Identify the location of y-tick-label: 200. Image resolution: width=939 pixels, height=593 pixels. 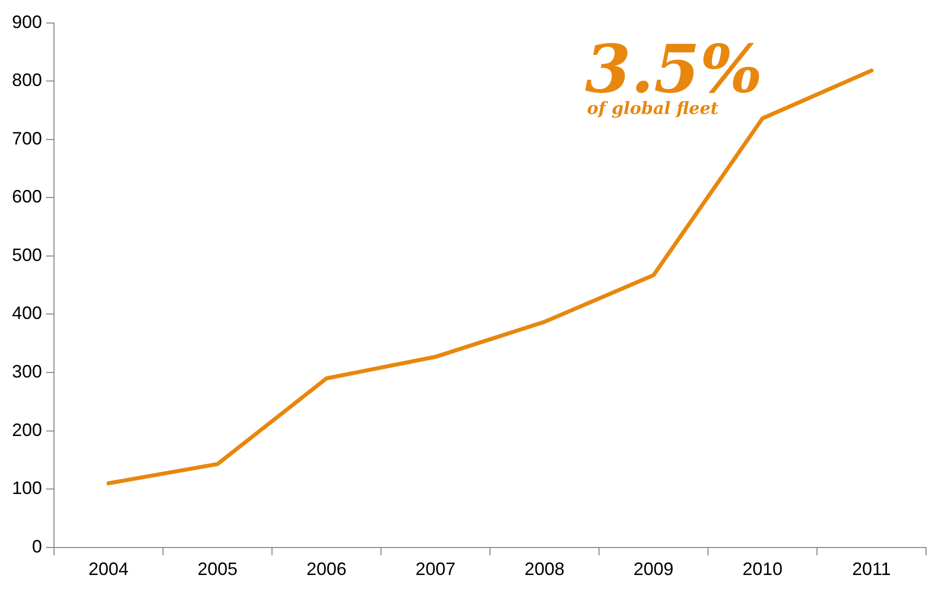
(27, 430).